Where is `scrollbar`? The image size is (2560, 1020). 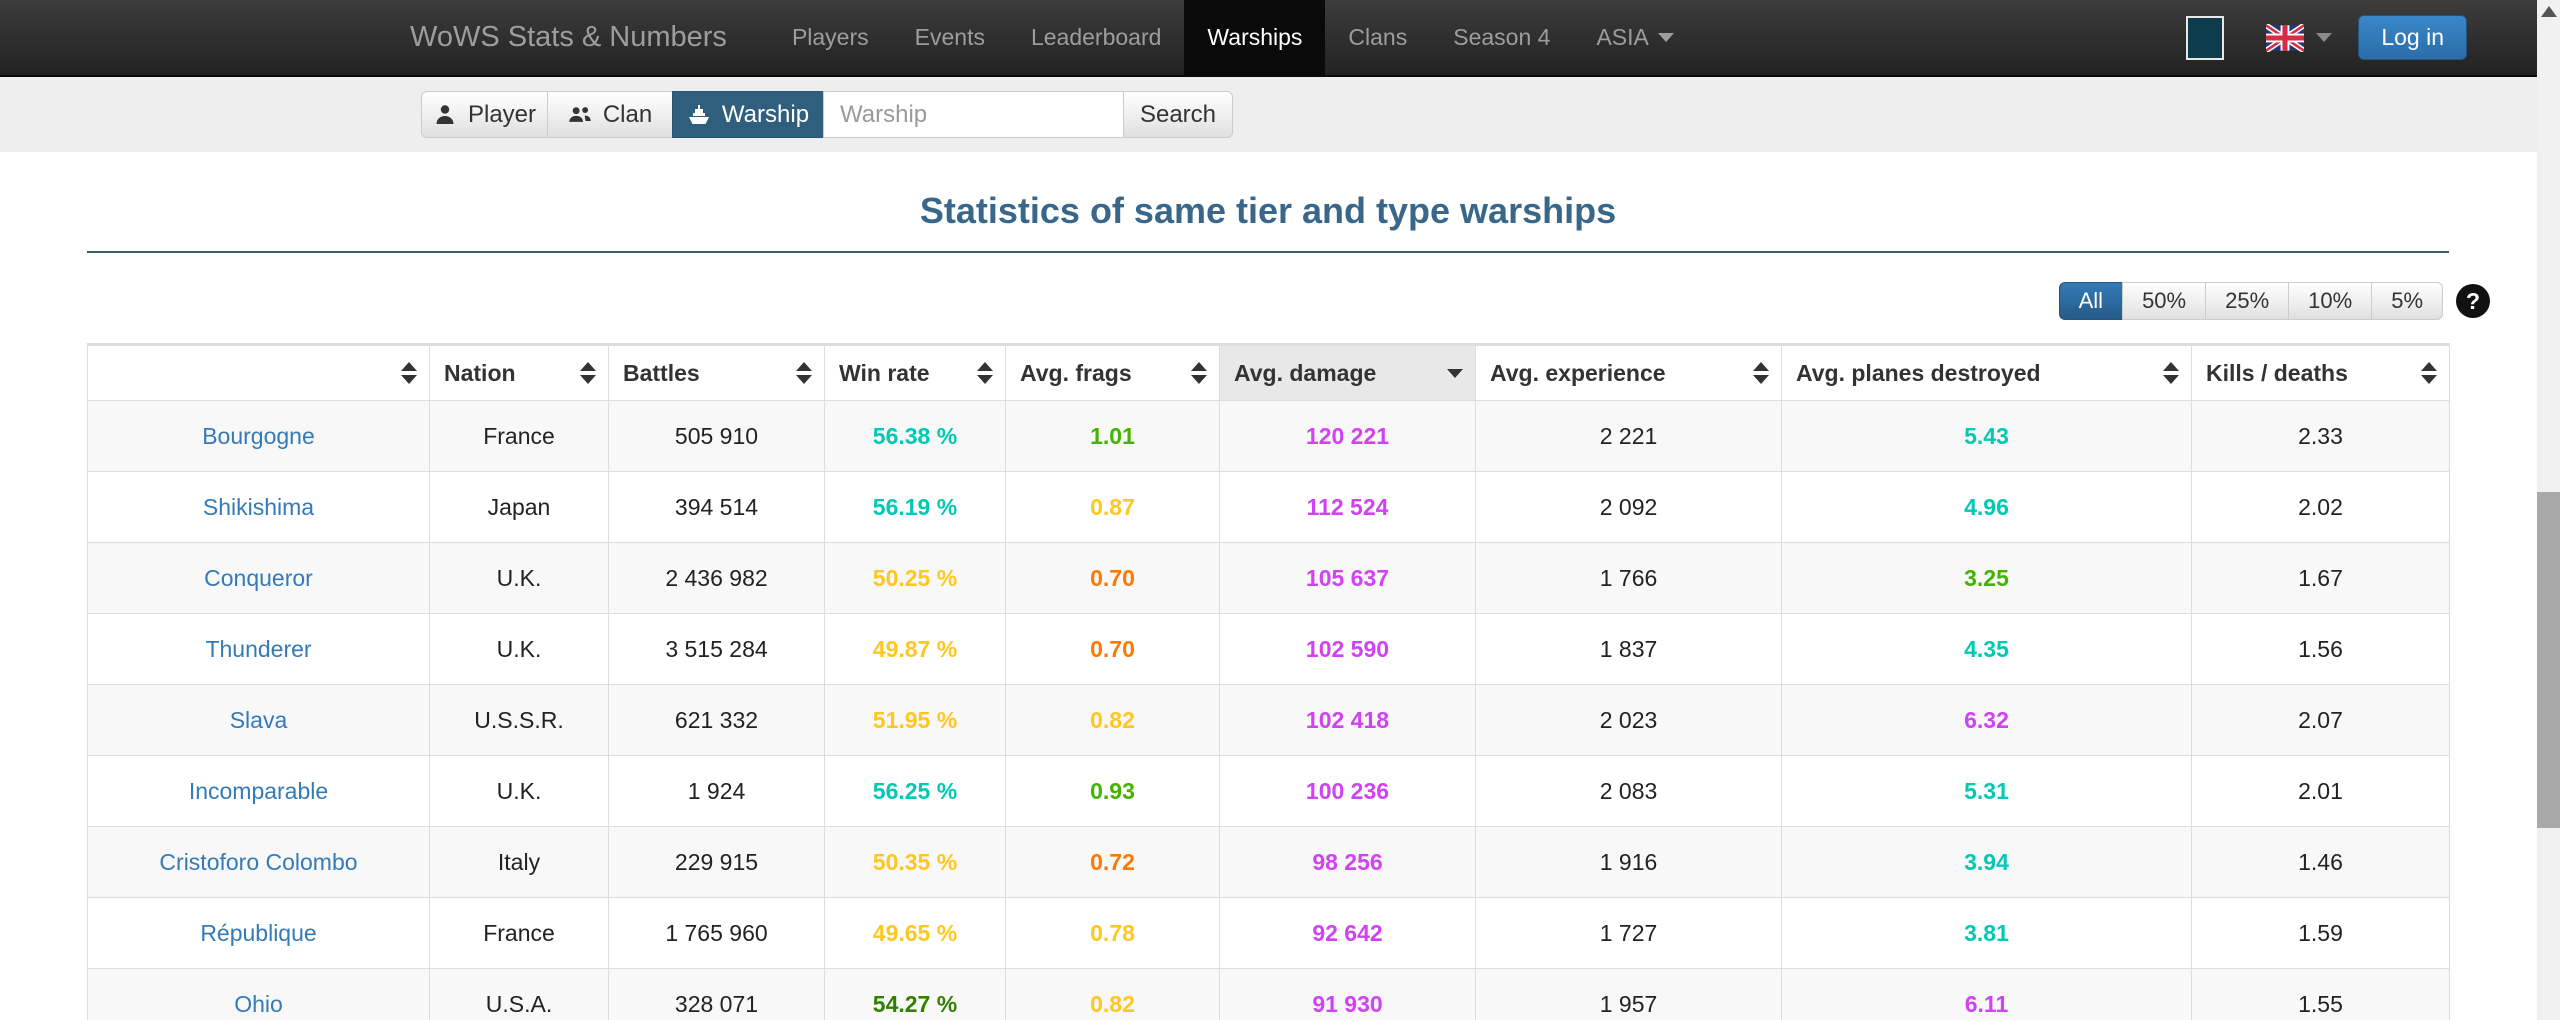
scrollbar is located at coordinates (2548, 510).